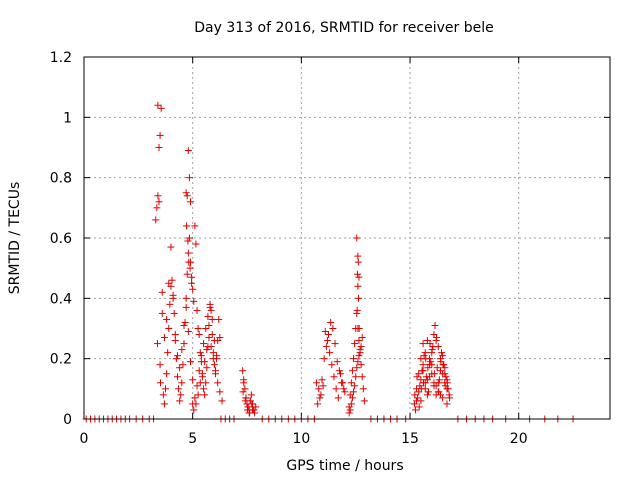  I want to click on y-tick-label: 1.2, so click(61, 58).